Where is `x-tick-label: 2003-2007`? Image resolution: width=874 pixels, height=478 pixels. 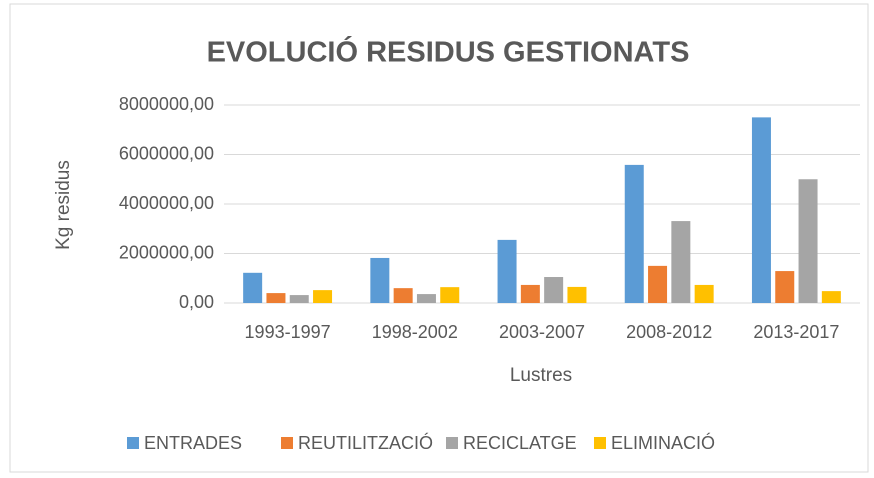
x-tick-label: 2003-2007 is located at coordinates (542, 332).